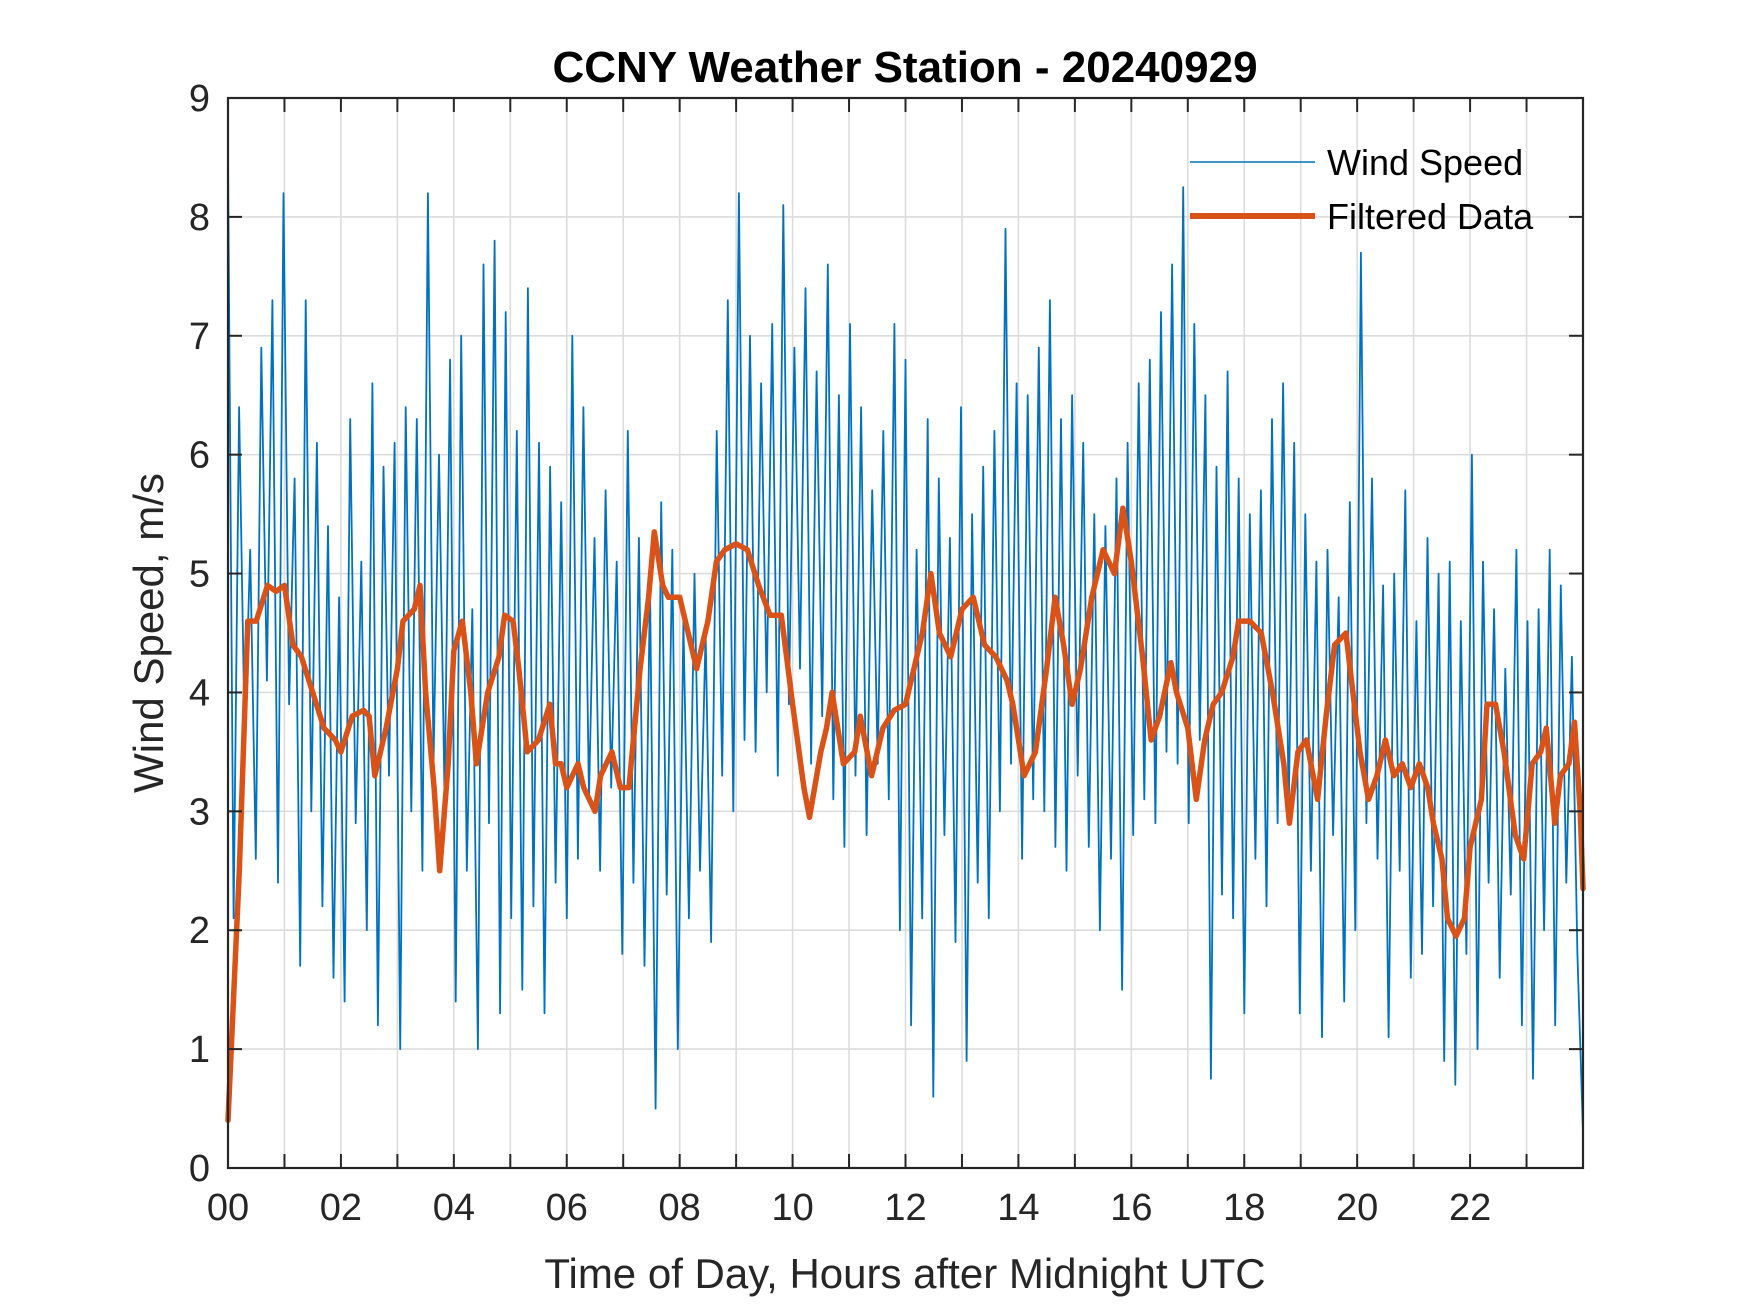 The width and height of the screenshot is (1750, 1313). I want to click on chart-title: CCNY Weather Station - 20240929, so click(904, 67).